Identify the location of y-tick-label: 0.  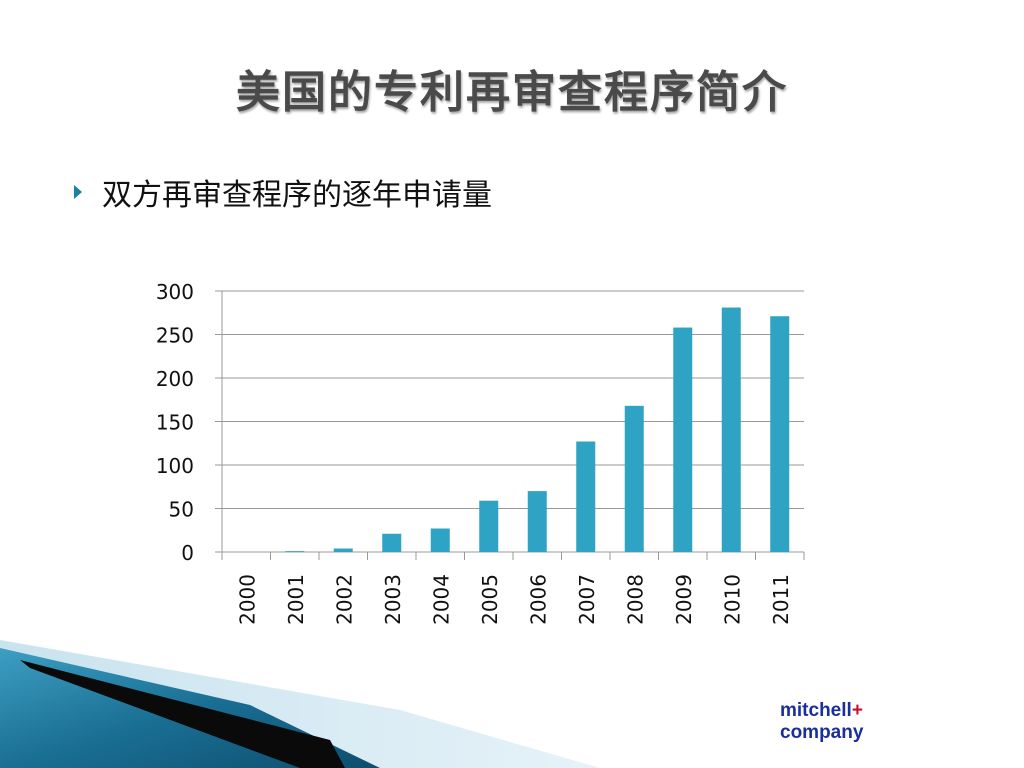
(187, 553).